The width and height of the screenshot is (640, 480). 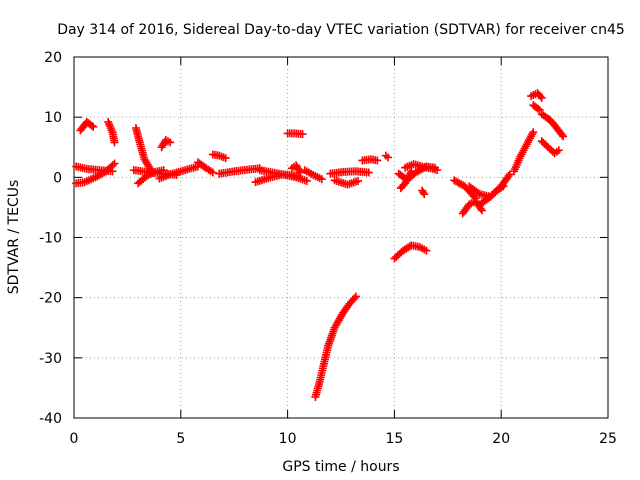 What do you see at coordinates (53, 118) in the screenshot?
I see `y-tick-label: 10` at bounding box center [53, 118].